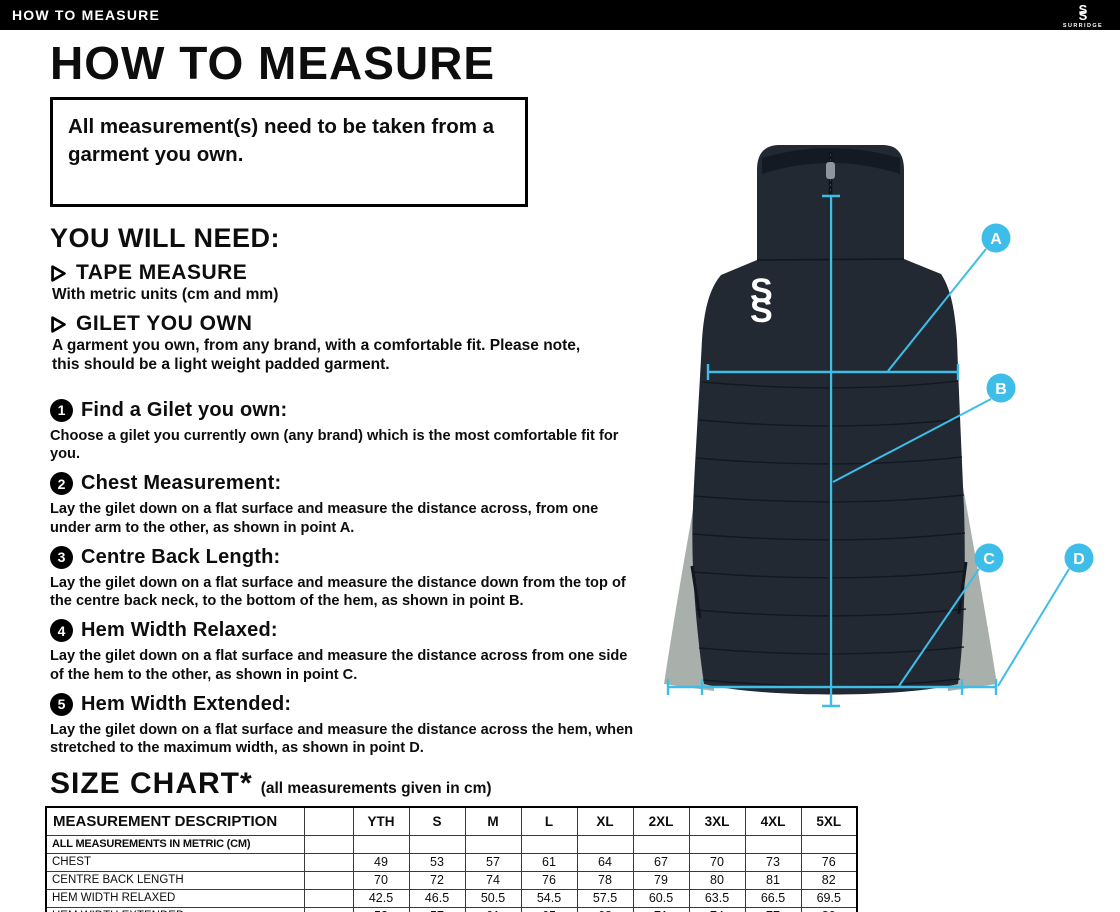  Describe the element at coordinates (451, 909) in the screenshot. I see `table-row: HEM WIDTH EXTENDED 535761656871747780` at that location.